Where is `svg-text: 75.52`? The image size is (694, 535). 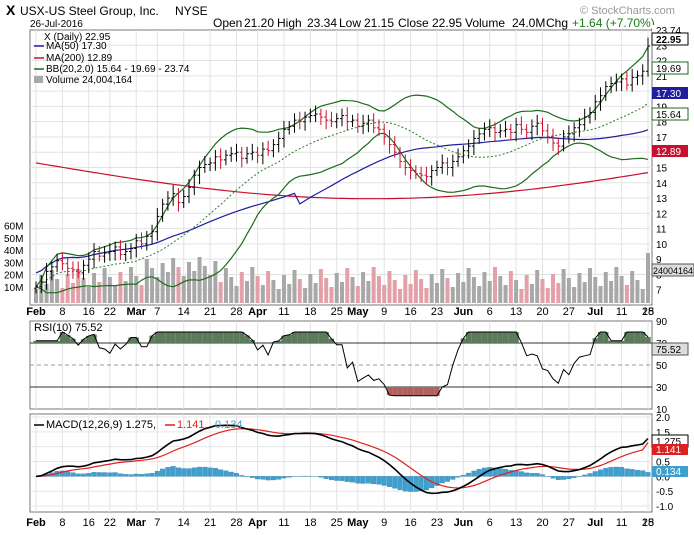 svg-text: 75.52 is located at coordinates (668, 350).